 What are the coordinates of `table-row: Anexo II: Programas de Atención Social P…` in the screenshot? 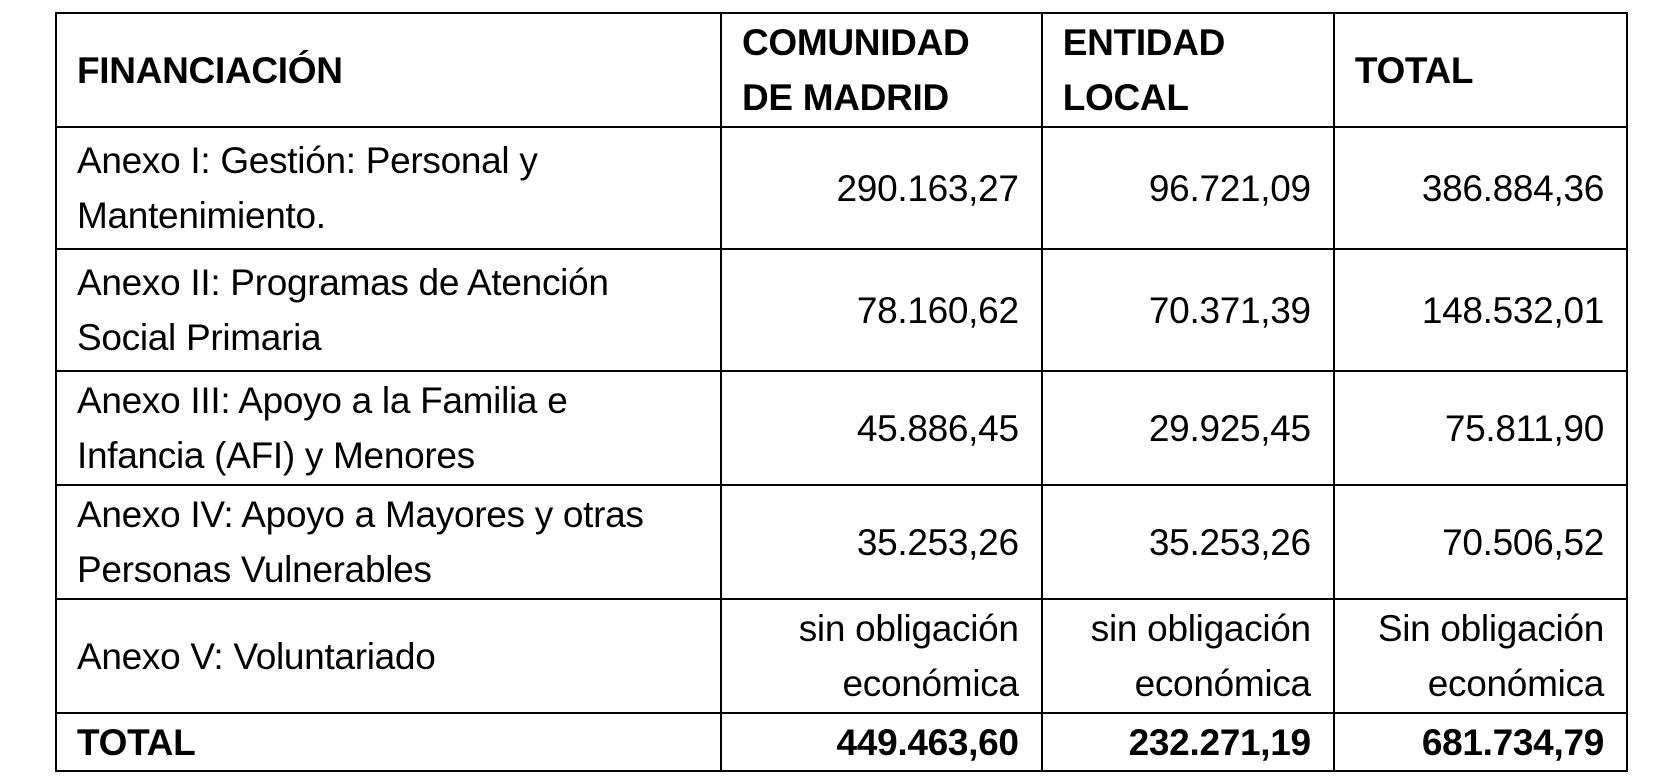 It's located at (842, 310).